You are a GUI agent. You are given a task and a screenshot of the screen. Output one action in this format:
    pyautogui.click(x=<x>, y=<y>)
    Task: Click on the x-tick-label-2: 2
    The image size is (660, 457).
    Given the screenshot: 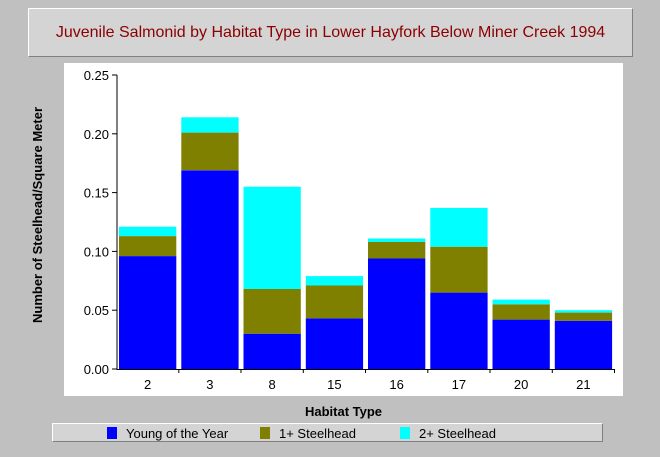 What is the action you would take?
    pyautogui.click(x=147, y=384)
    